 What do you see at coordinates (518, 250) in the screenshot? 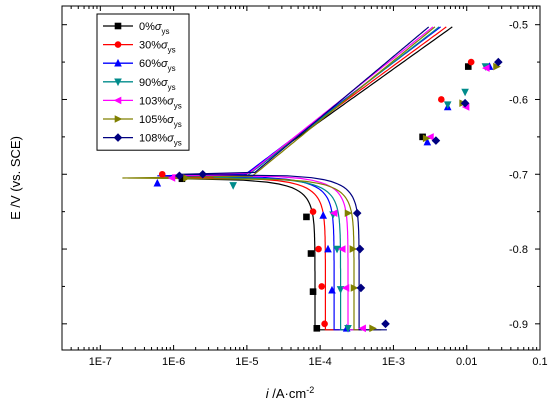
I see `y-tick-label: -0.8` at bounding box center [518, 250].